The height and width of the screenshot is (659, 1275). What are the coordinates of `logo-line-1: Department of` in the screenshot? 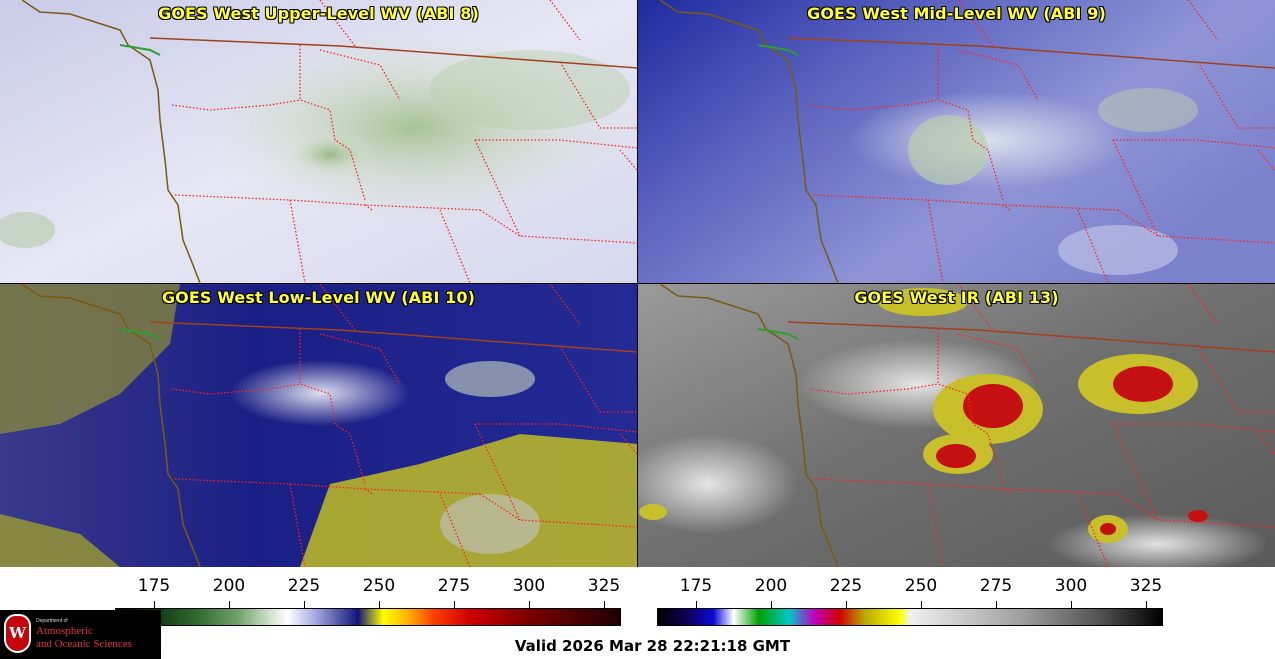 It's located at (52, 621).